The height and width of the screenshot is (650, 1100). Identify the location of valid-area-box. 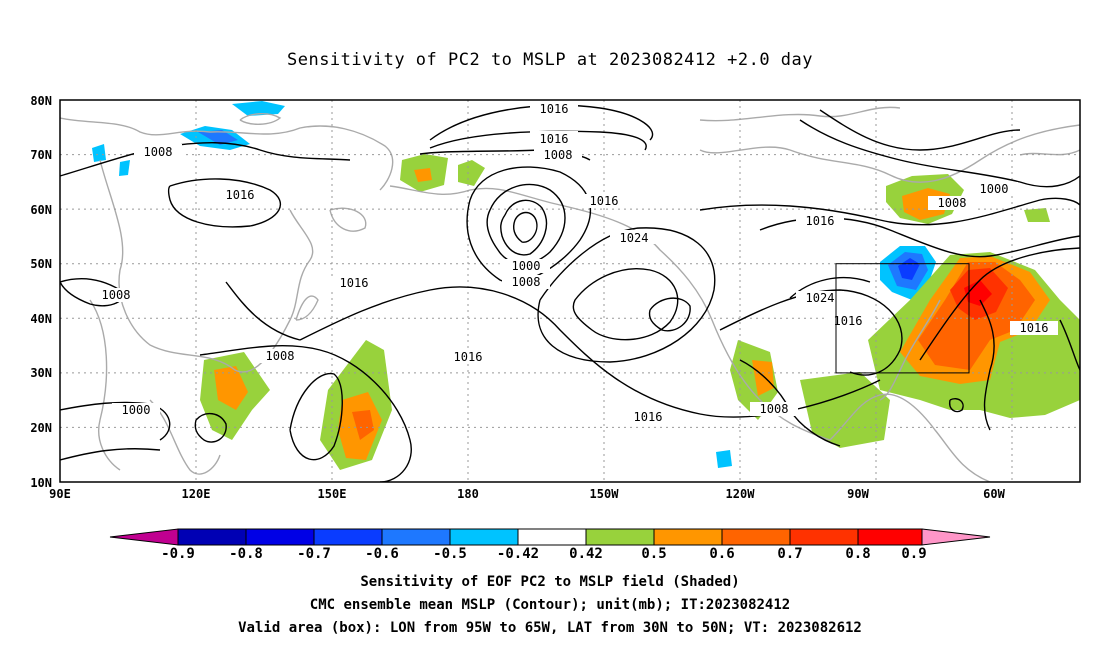
(902, 318).